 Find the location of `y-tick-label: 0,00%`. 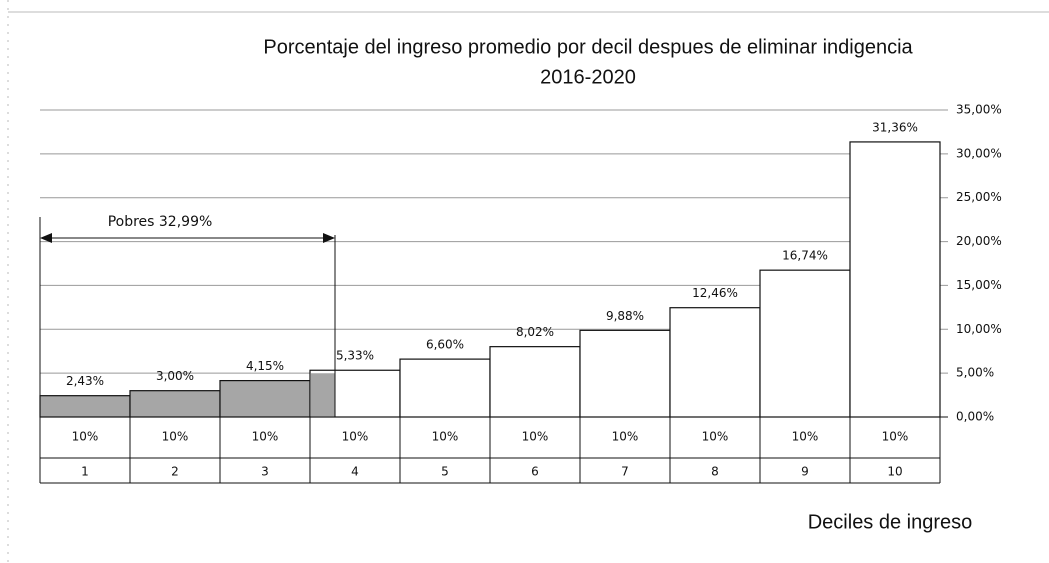

y-tick-label: 0,00% is located at coordinates (975, 417).